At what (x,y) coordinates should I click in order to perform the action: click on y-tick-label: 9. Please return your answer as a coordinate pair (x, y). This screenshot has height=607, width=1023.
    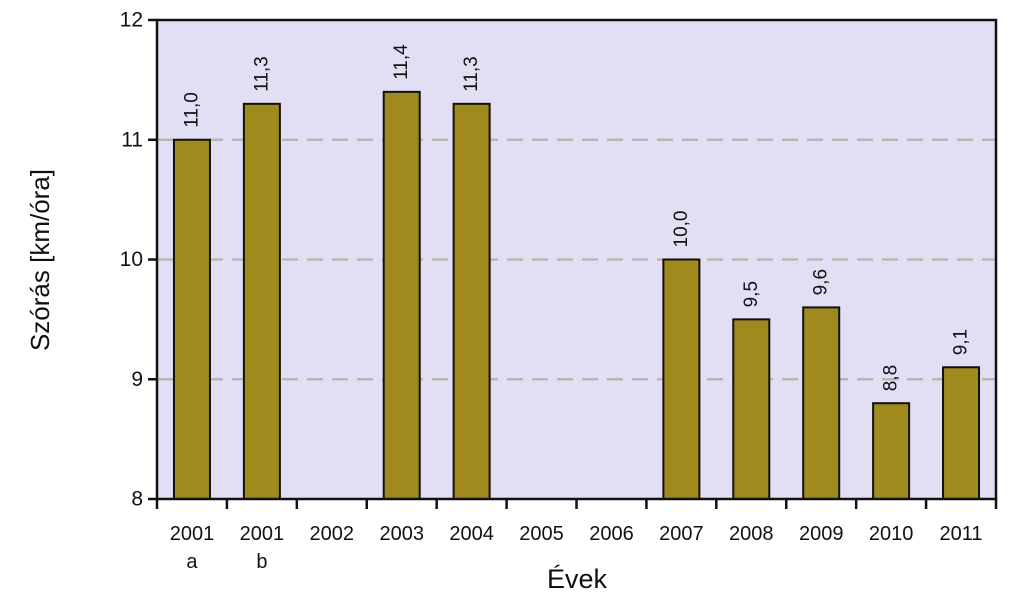
    Looking at the image, I should click on (137, 379).